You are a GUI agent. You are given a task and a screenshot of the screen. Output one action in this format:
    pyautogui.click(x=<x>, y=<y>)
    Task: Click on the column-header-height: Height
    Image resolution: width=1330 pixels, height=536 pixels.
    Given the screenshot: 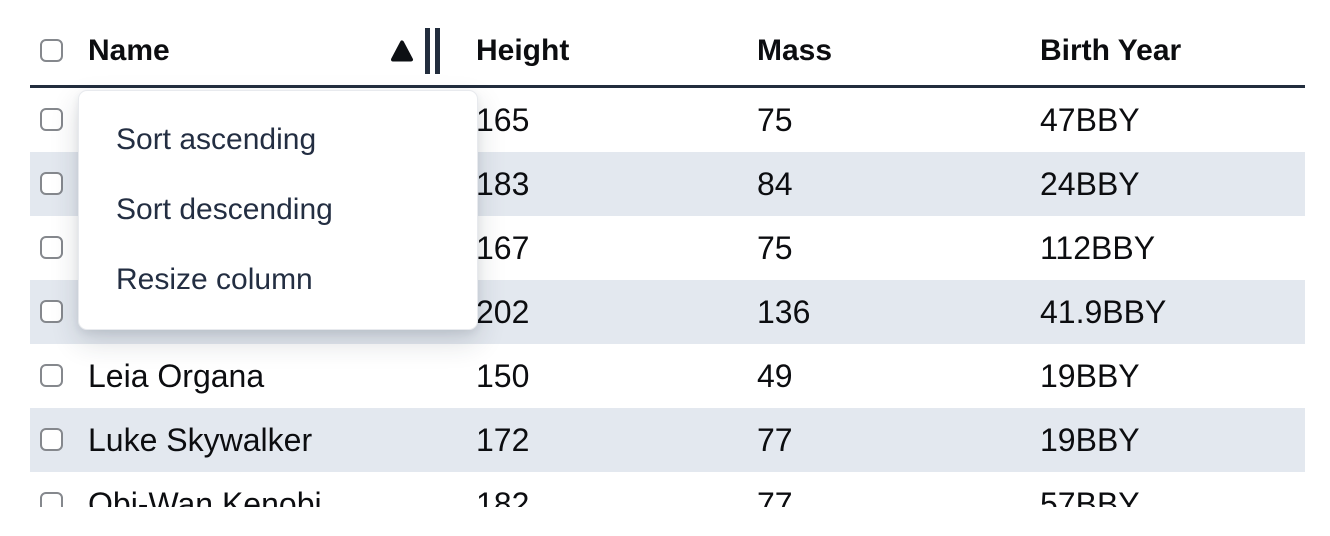 What is the action you would take?
    pyautogui.click(x=616, y=51)
    